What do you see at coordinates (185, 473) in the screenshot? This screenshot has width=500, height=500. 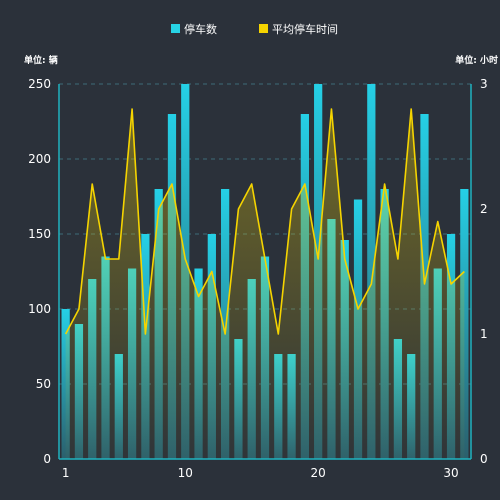 I see `x-tick-label: 10` at bounding box center [185, 473].